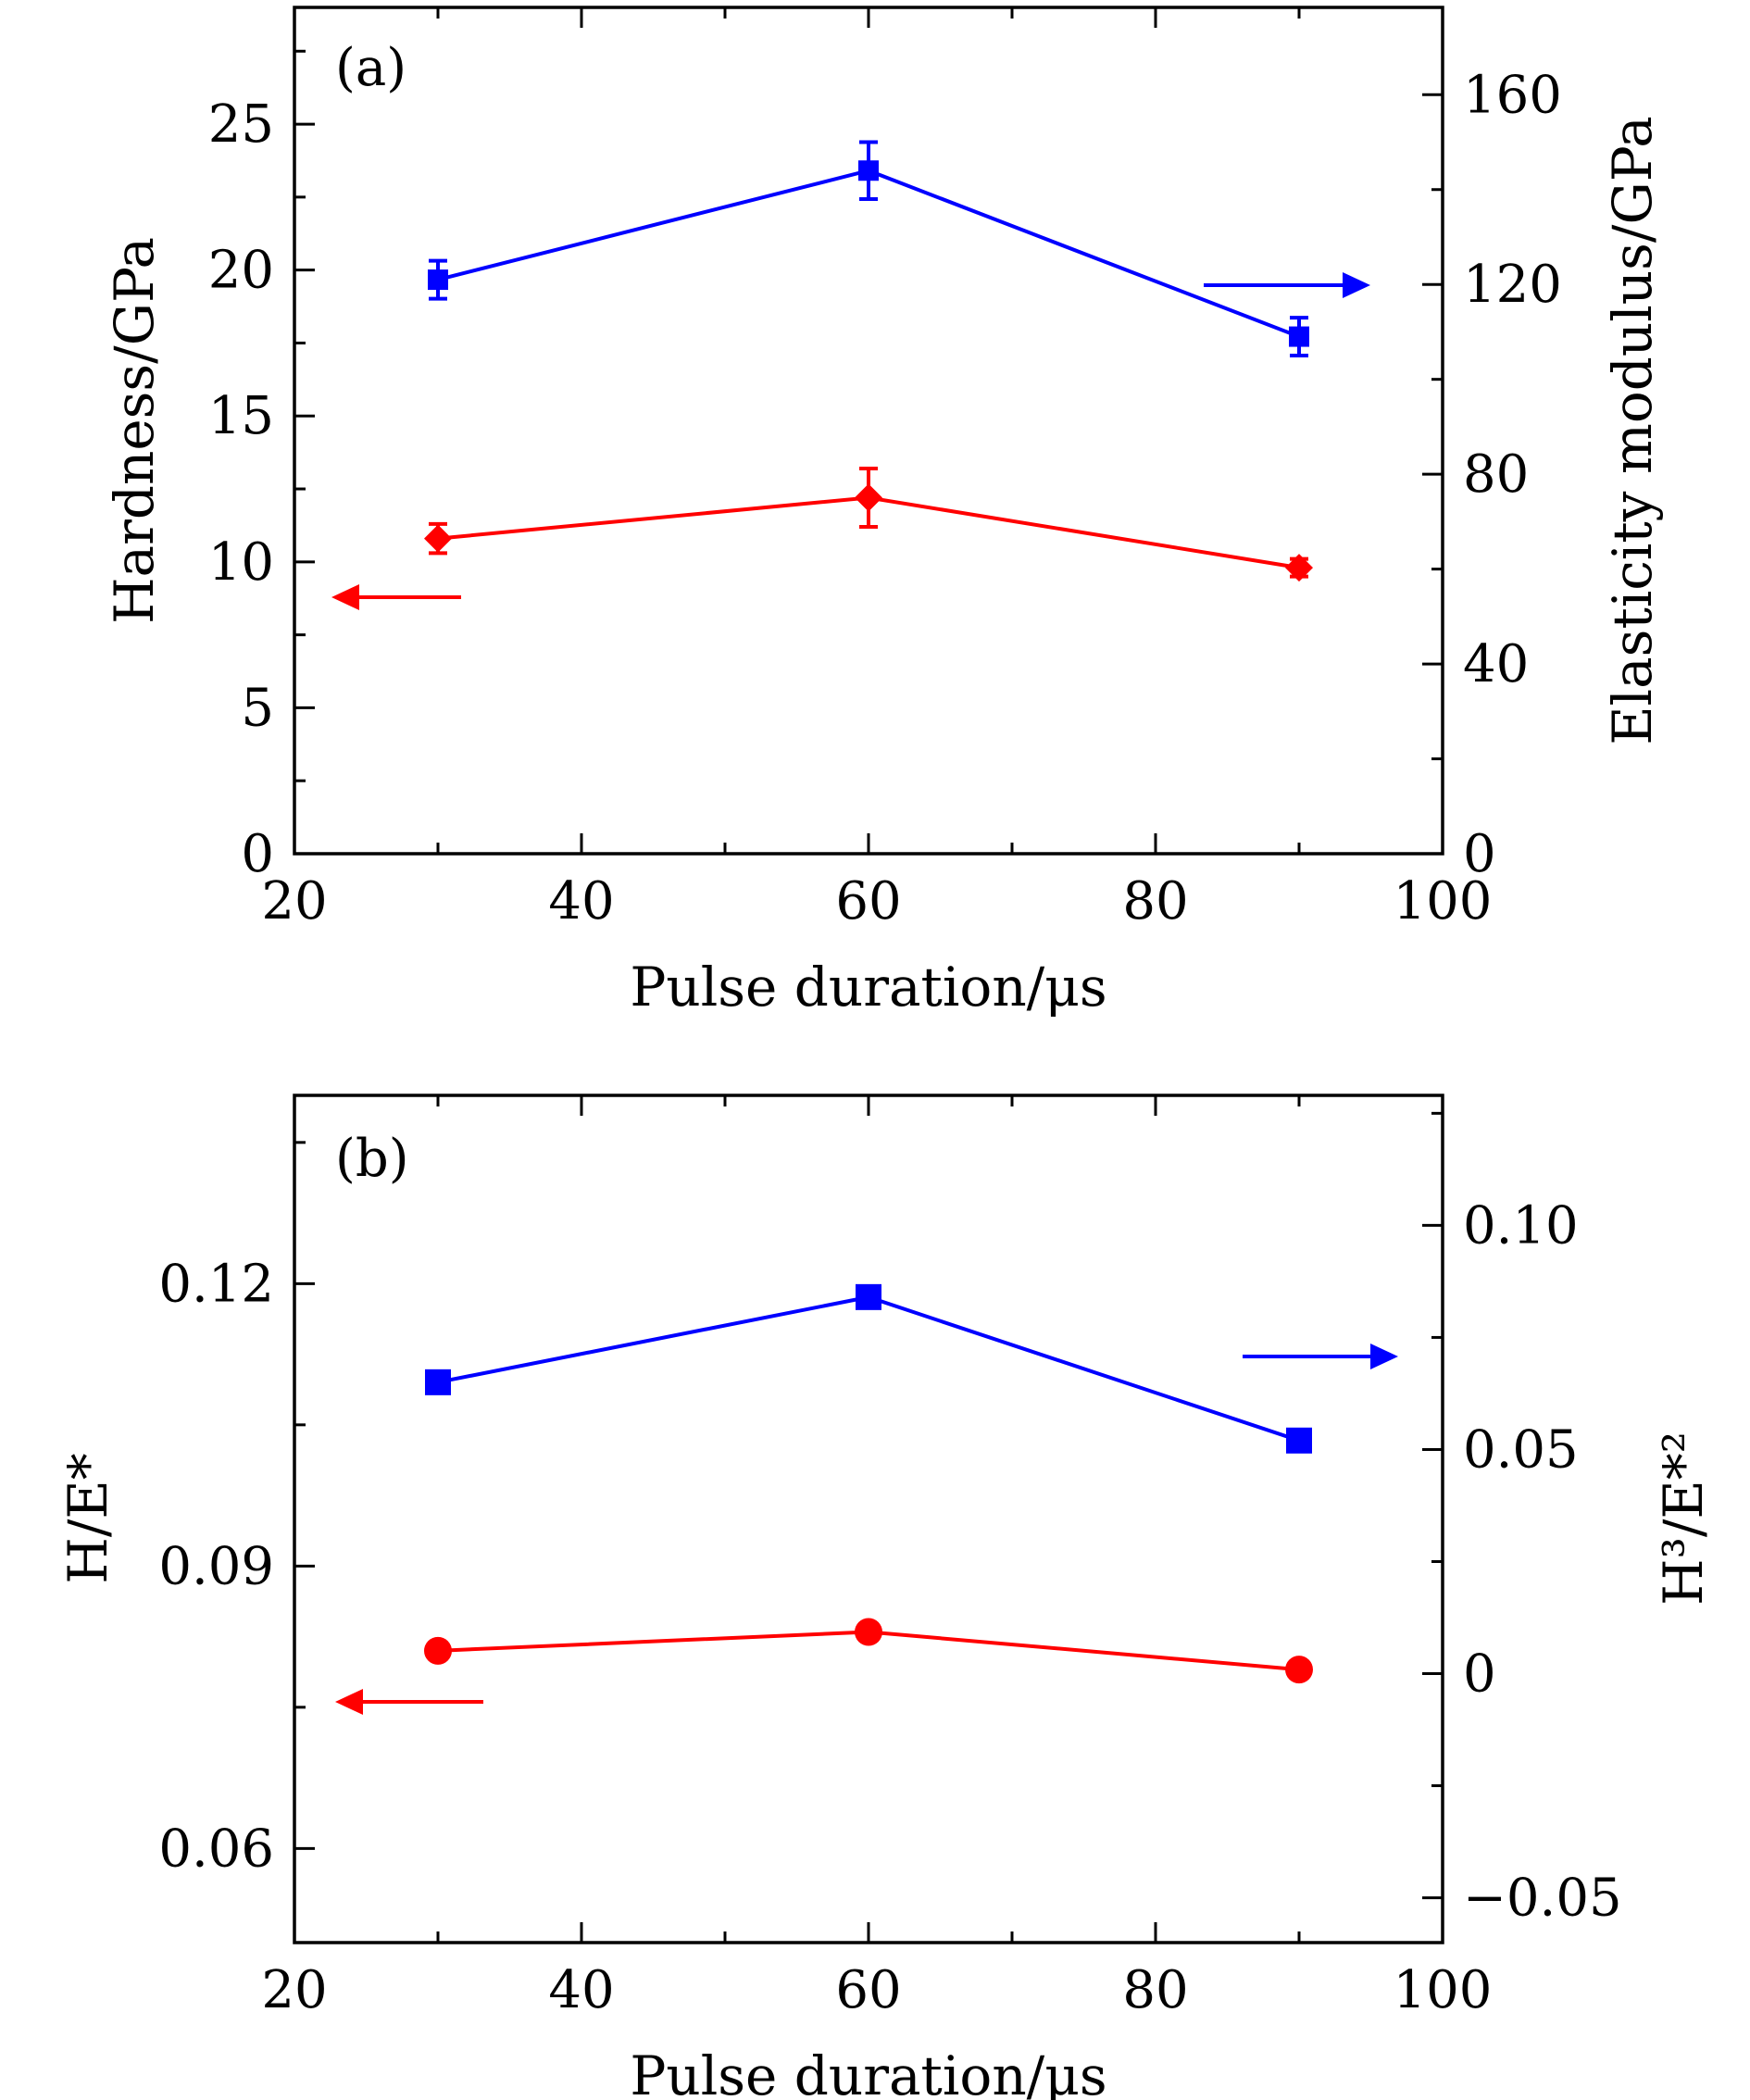  What do you see at coordinates (1521, 1226) in the screenshot?
I see `y-right-tick-label: 0.10` at bounding box center [1521, 1226].